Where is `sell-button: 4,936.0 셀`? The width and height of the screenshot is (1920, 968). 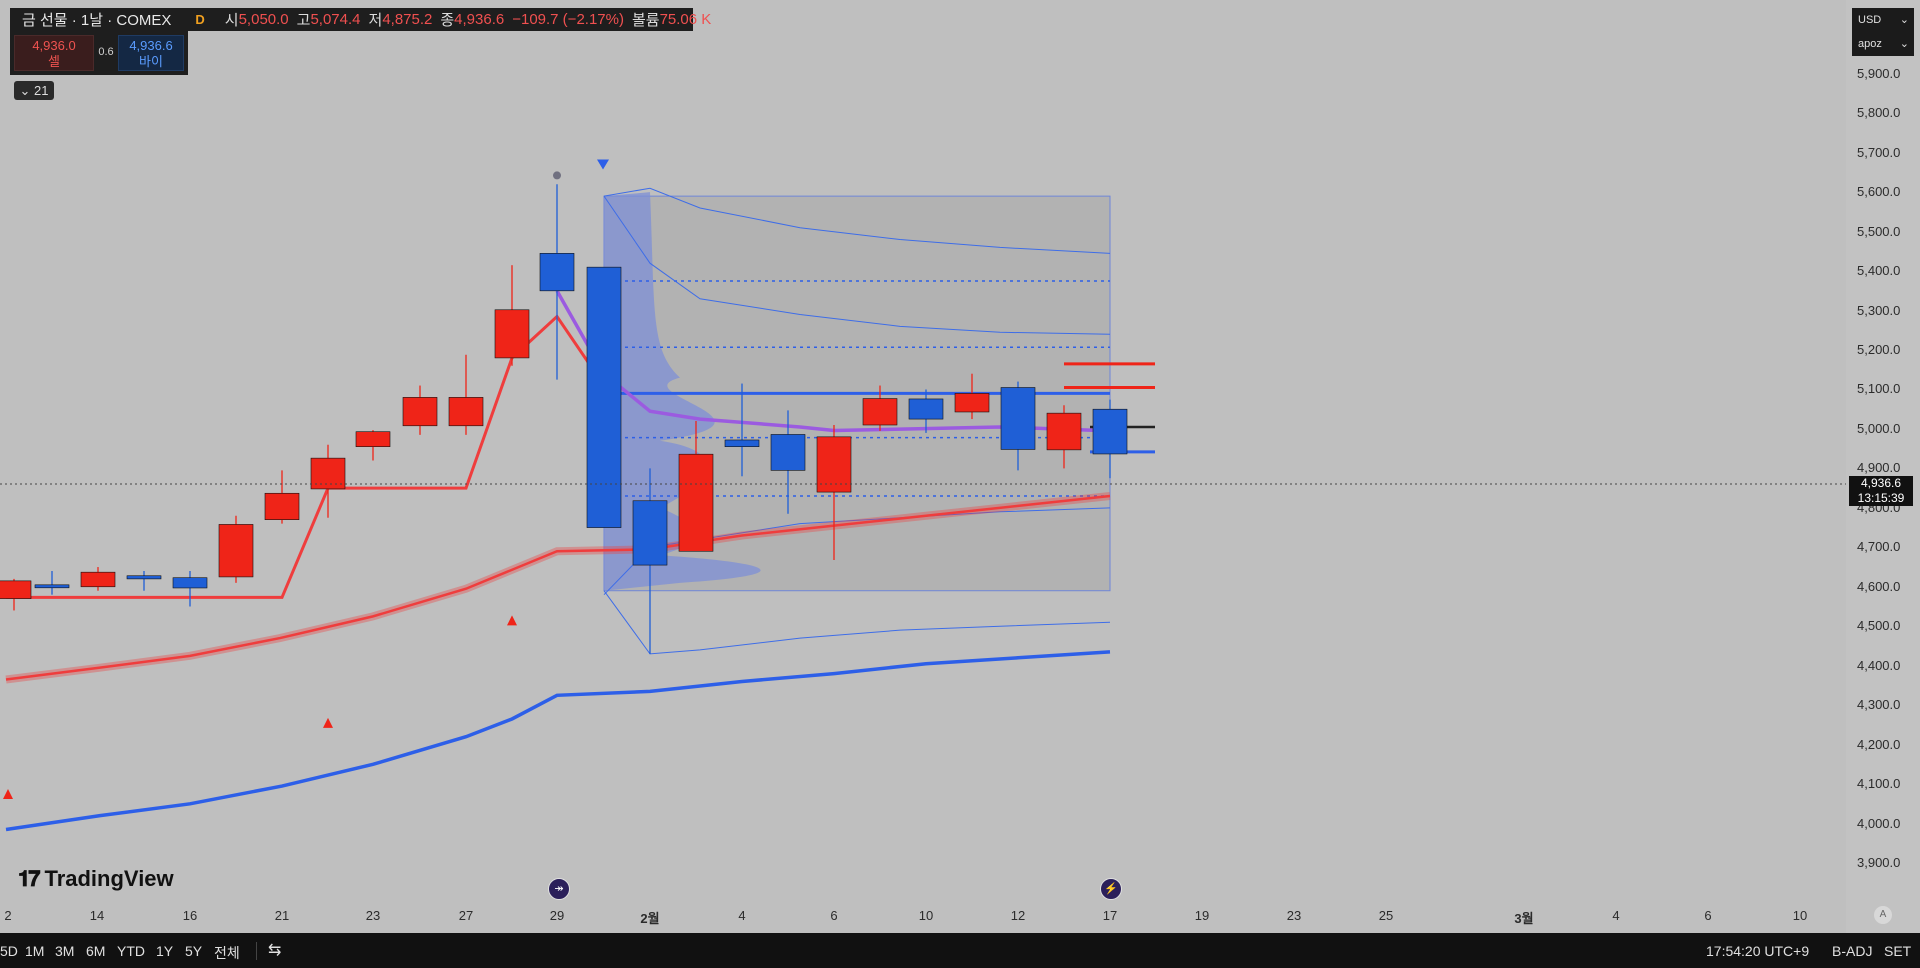
sell-button: 4,936.0 셀 is located at coordinates (54, 53).